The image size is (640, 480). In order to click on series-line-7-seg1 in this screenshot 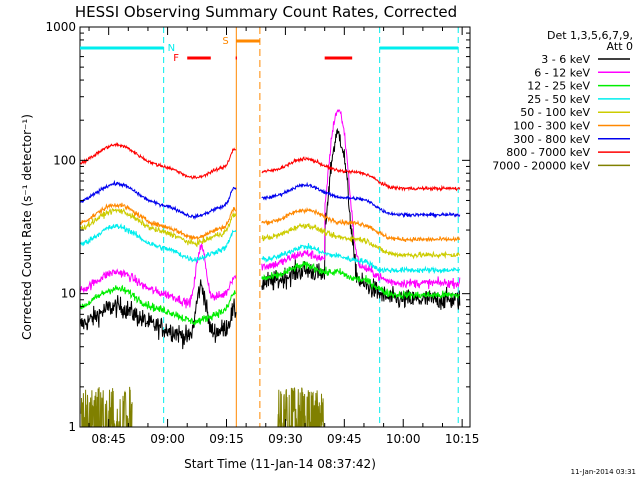, I will do `click(158, 200)`.